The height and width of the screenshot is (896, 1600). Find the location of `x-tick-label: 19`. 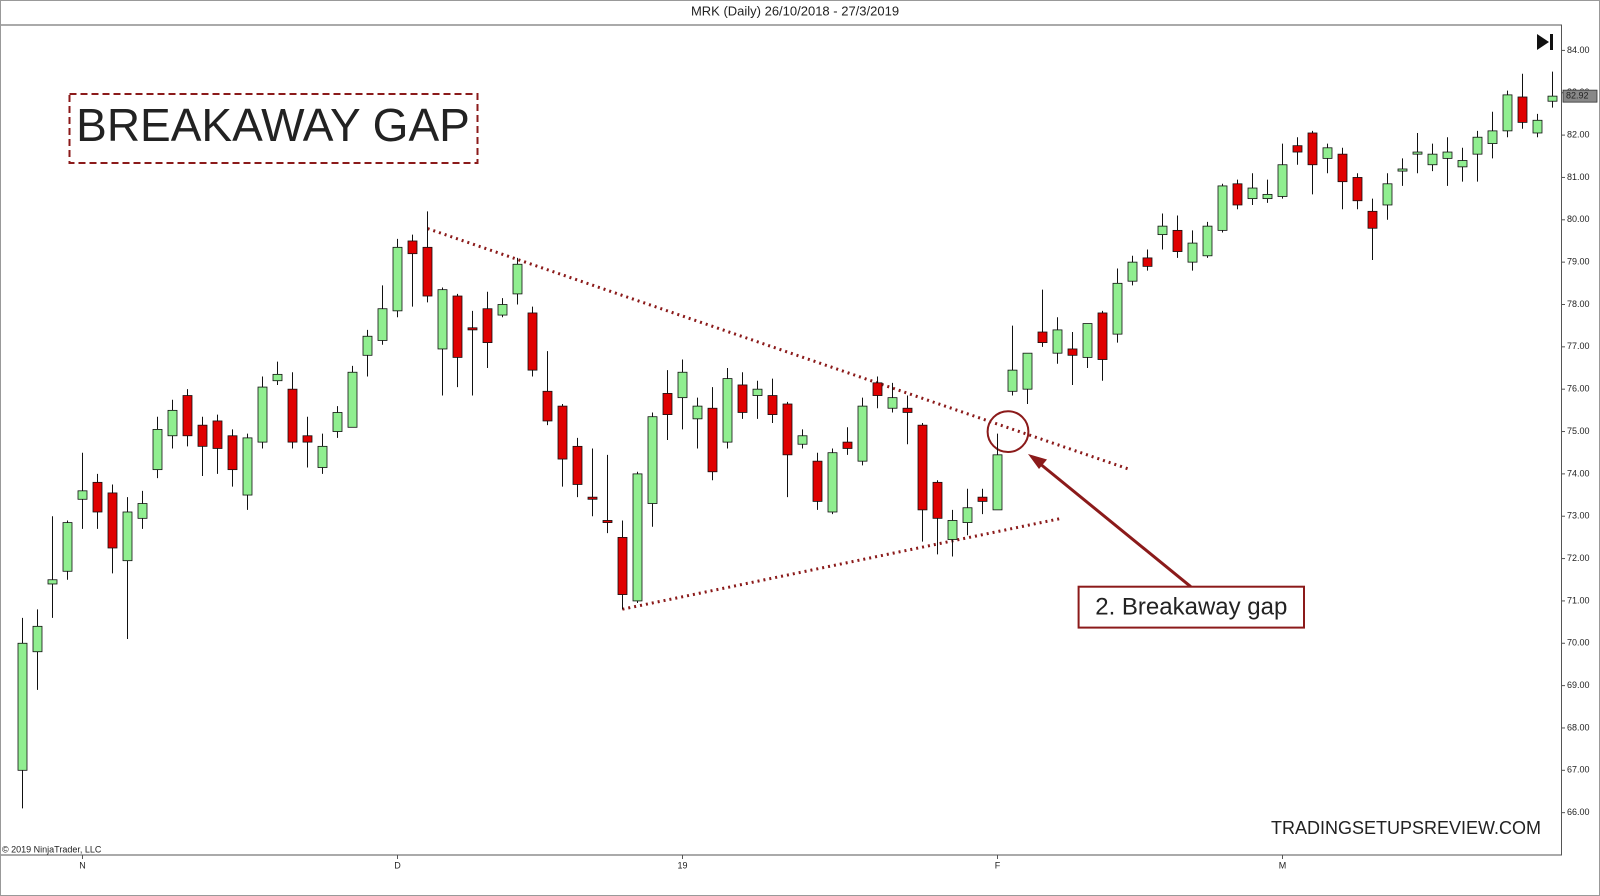

x-tick-label: 19 is located at coordinates (682, 865).